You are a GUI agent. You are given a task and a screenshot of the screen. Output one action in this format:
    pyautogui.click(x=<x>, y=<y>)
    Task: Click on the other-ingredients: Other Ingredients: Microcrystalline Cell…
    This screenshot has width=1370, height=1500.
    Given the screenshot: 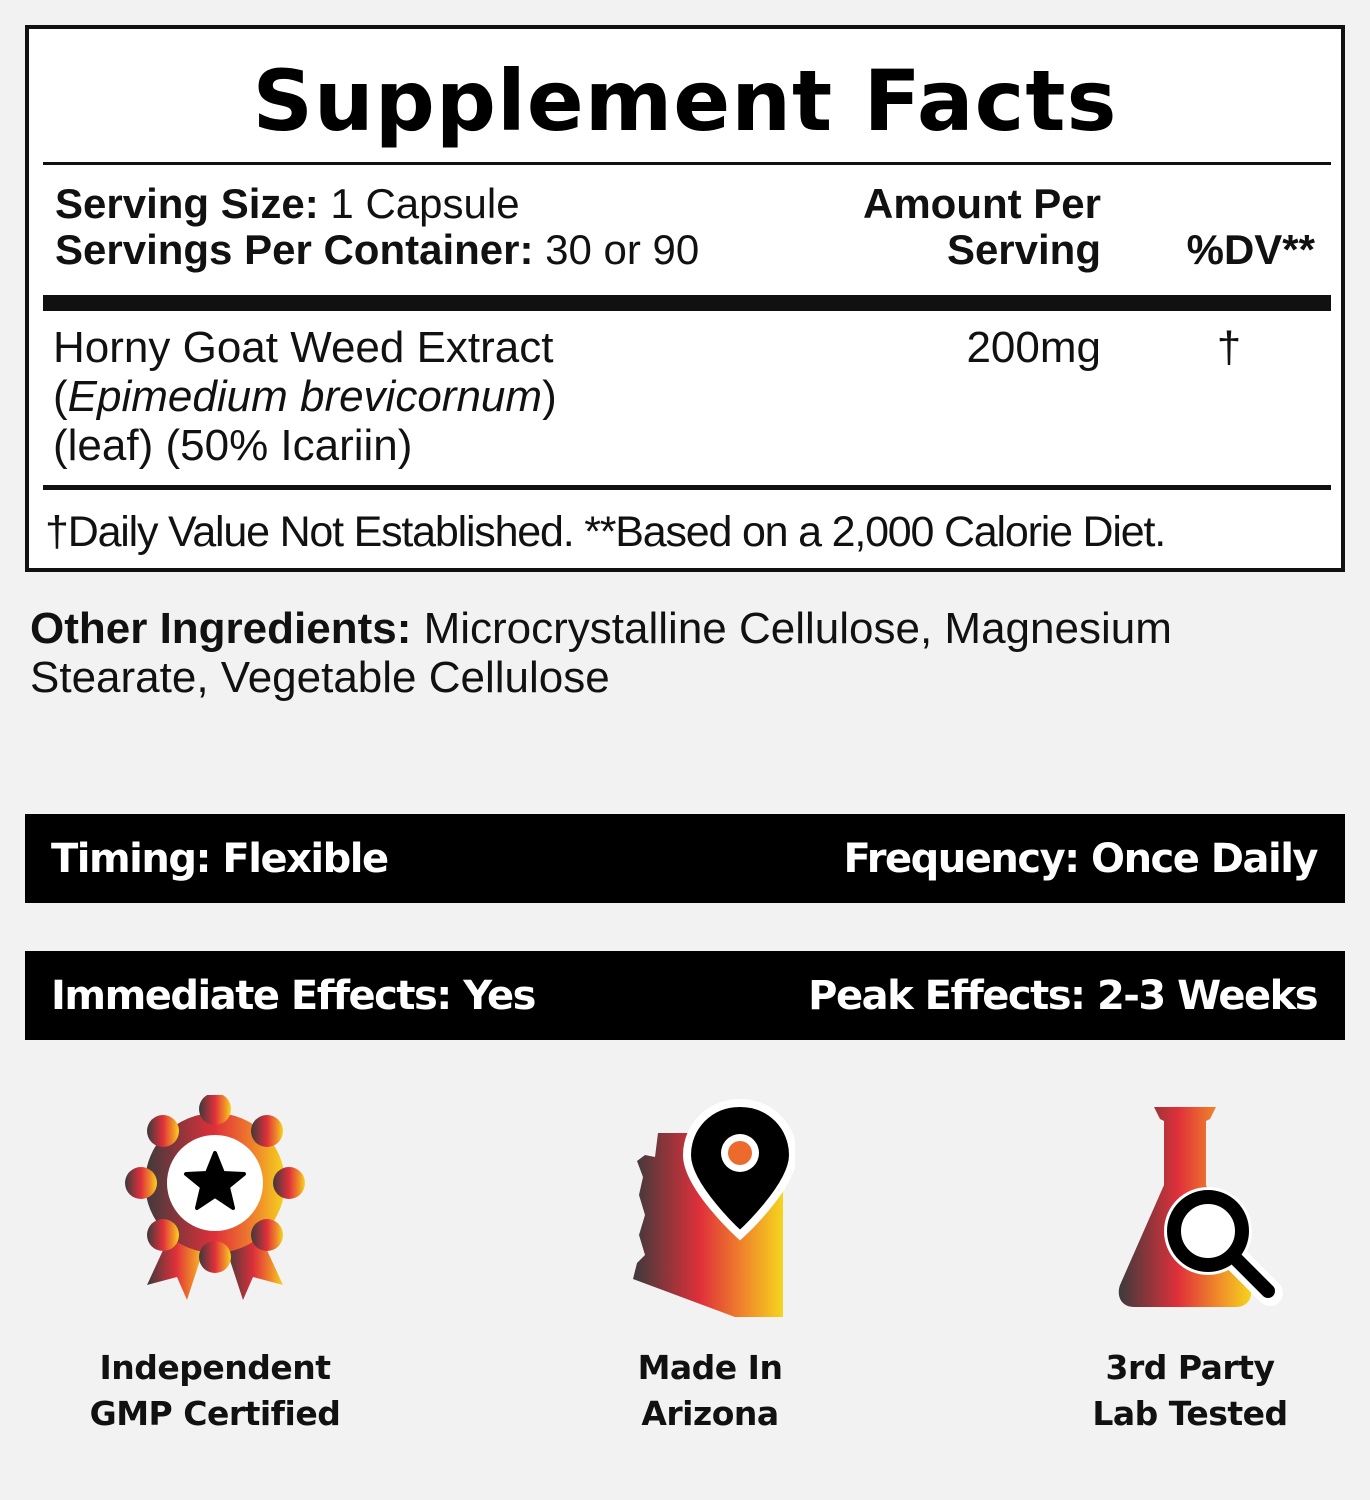 What is the action you would take?
    pyautogui.click(x=690, y=653)
    